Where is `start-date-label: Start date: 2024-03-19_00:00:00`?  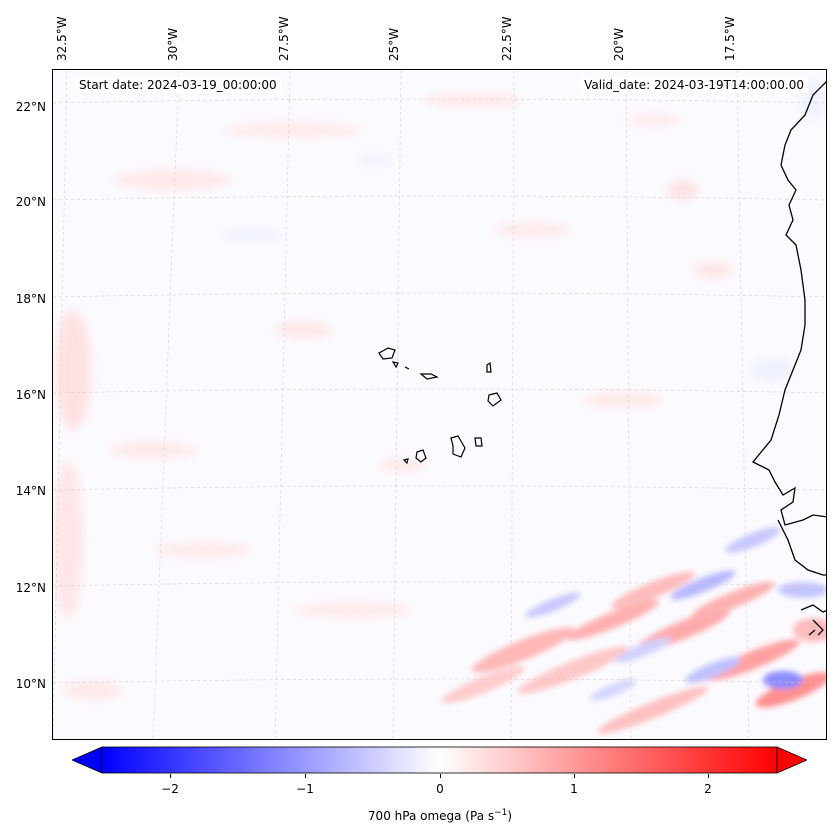 start-date-label: Start date: 2024-03-19_00:00:00 is located at coordinates (178, 85).